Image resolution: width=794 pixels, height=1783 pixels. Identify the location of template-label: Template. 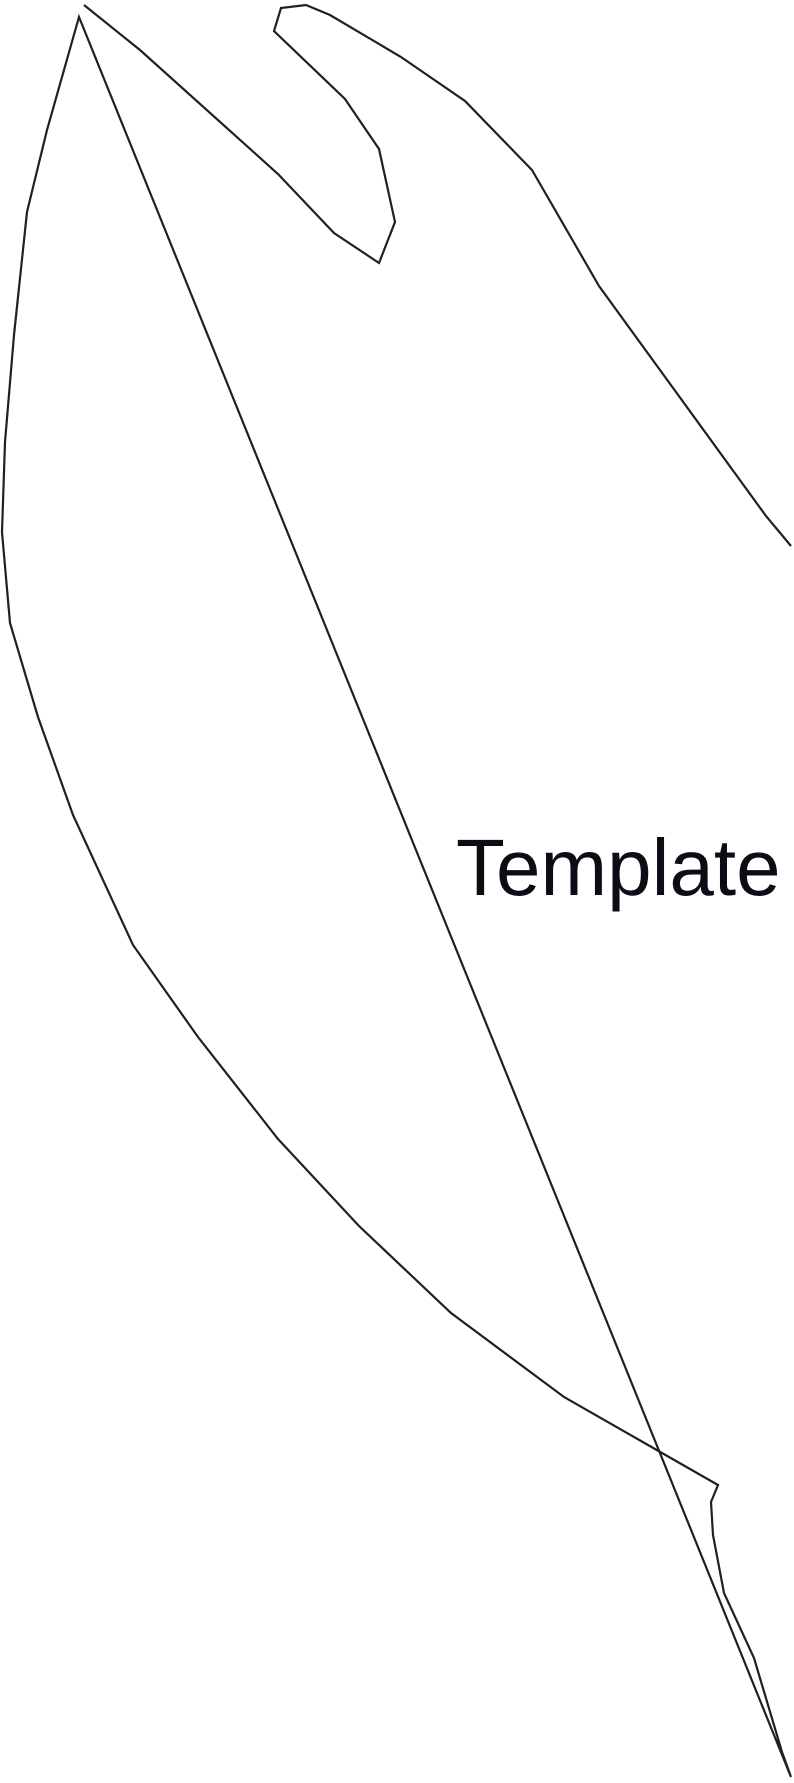
(618, 867).